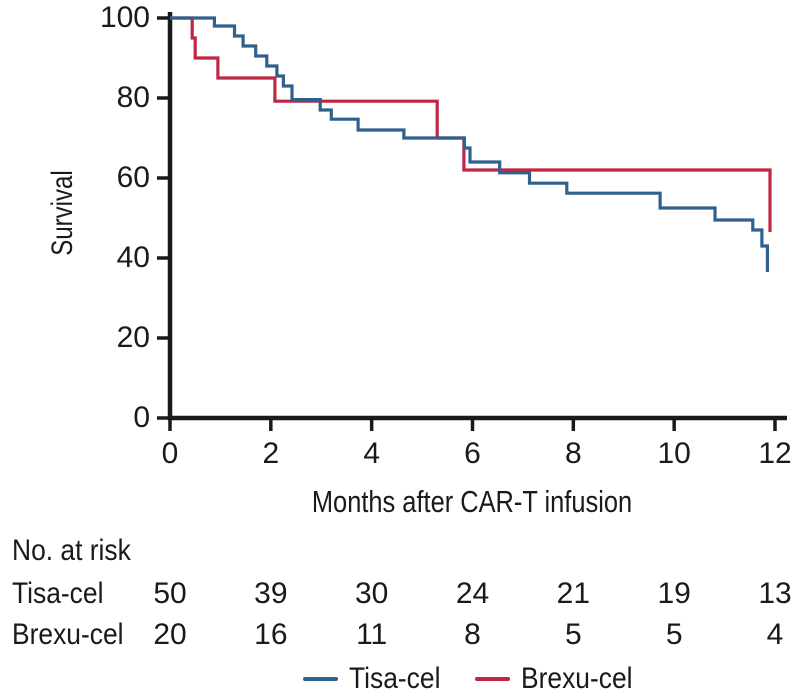 This screenshot has height=700, width=800. Describe the element at coordinates (133, 97) in the screenshot. I see `y-tick-label: 80` at that location.